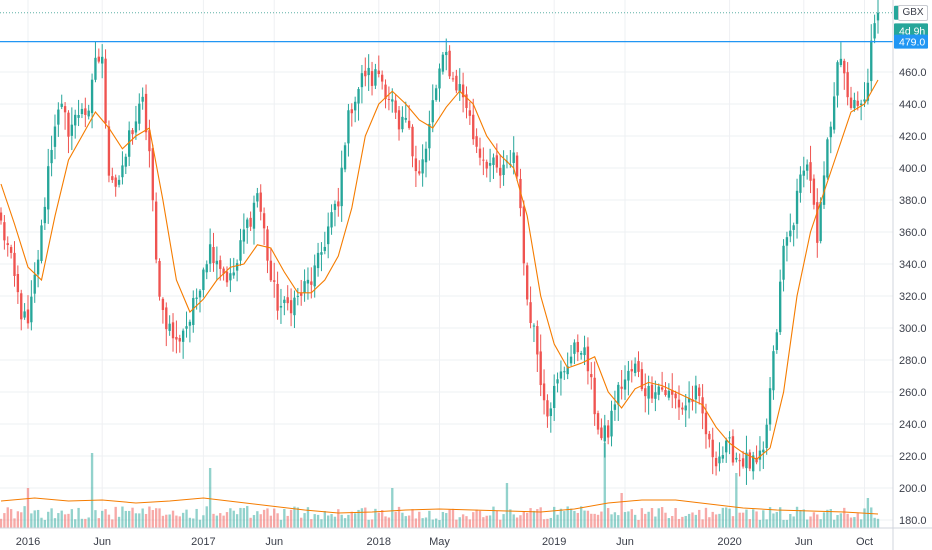 Image resolution: width=932 pixels, height=550 pixels. I want to click on y-tick-label: 240.0, so click(913, 425).